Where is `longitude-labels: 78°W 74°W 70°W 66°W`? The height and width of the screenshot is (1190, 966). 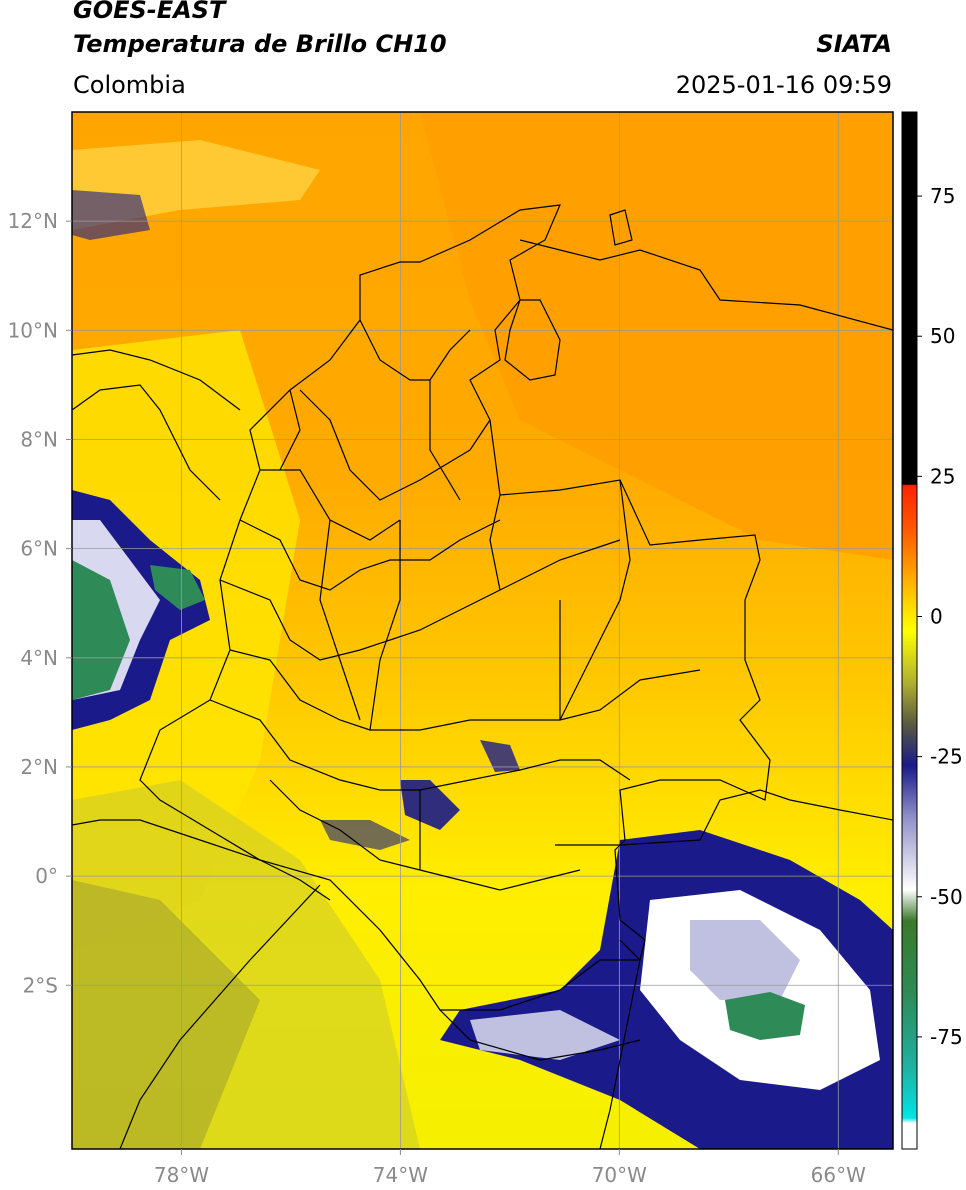
longitude-labels: 78°W 74°W 70°W 66°W is located at coordinates (510, 1168).